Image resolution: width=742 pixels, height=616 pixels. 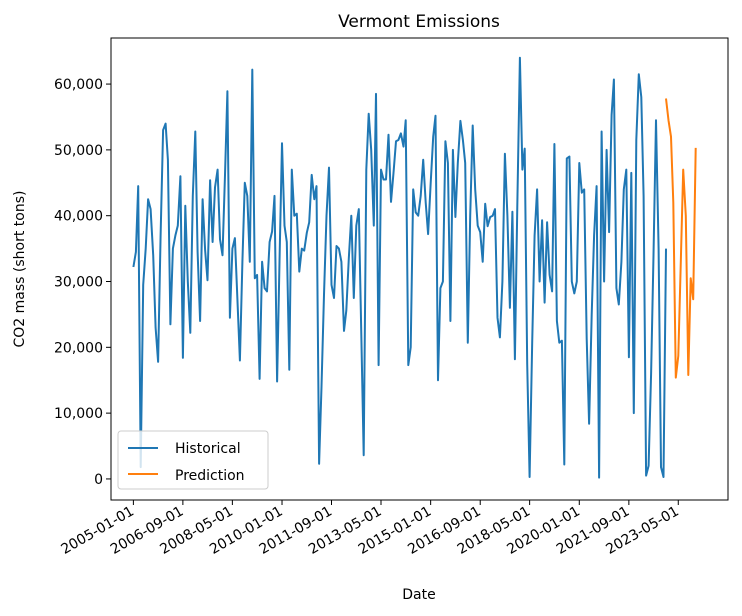 I want to click on series-line-prediction, so click(x=681, y=238).